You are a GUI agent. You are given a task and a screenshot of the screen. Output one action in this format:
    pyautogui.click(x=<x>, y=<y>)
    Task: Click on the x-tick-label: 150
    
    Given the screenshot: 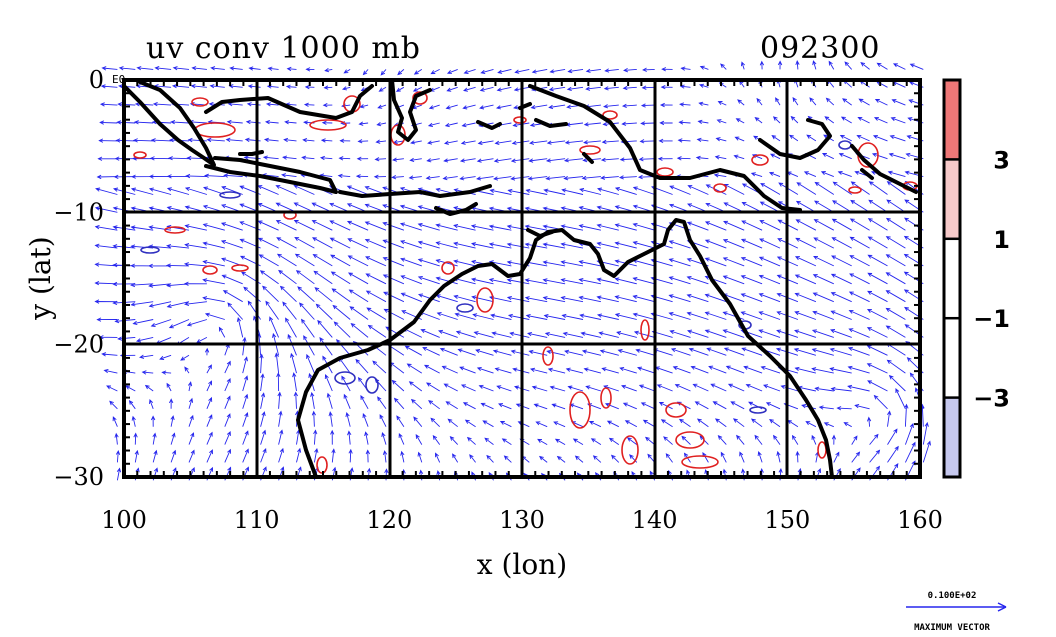 What is the action you would take?
    pyautogui.click(x=787, y=520)
    